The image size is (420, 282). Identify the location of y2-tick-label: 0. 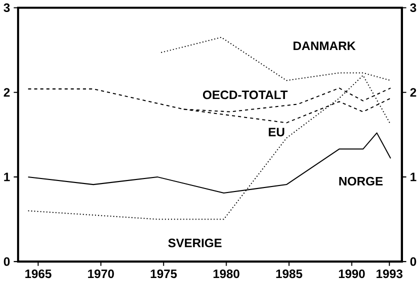
(413, 261).